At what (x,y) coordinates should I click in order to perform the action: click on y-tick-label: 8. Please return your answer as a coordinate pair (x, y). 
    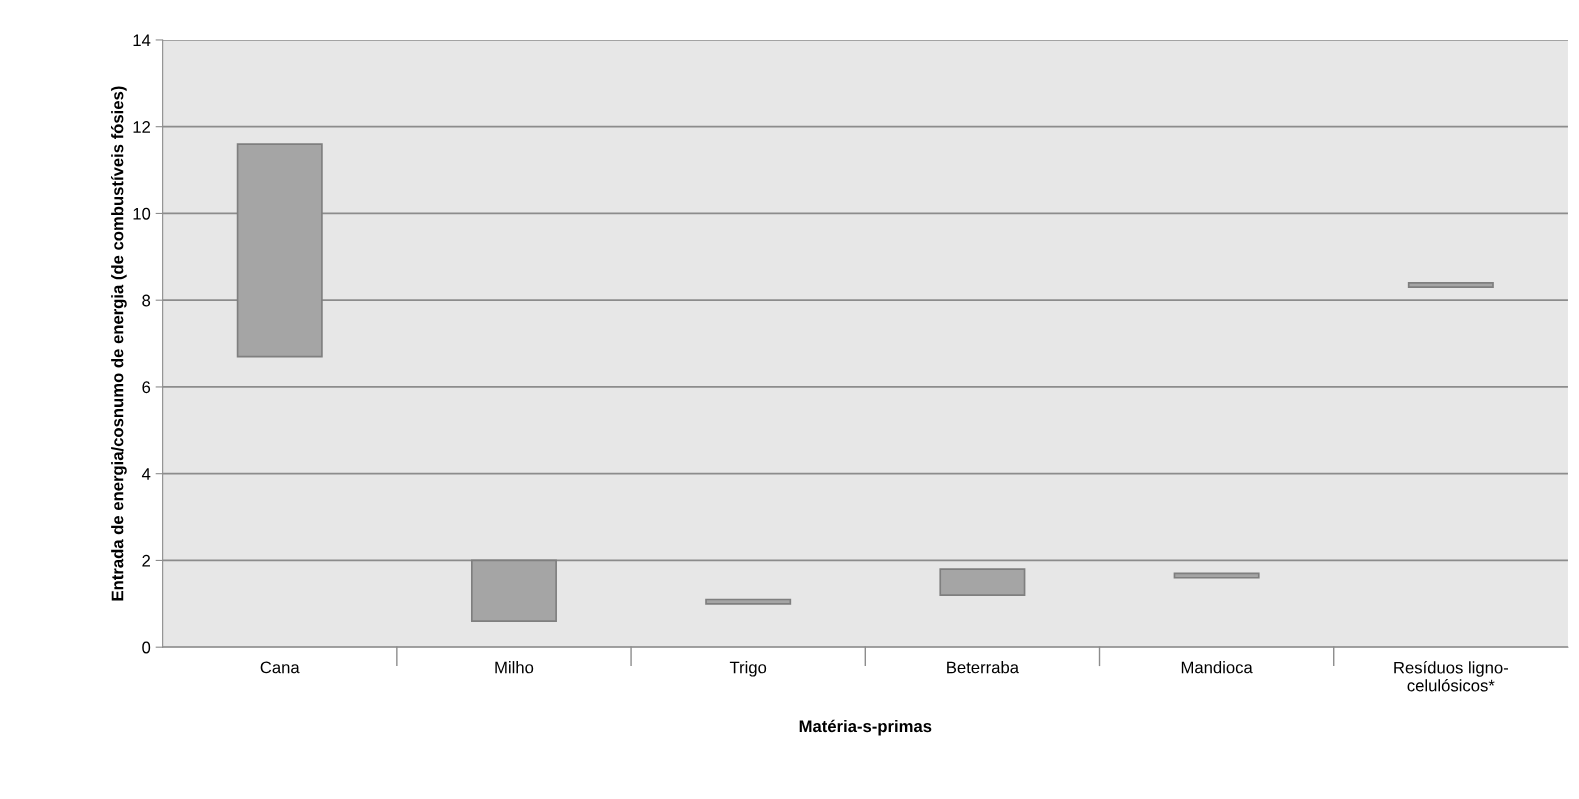
    Looking at the image, I should click on (146, 300).